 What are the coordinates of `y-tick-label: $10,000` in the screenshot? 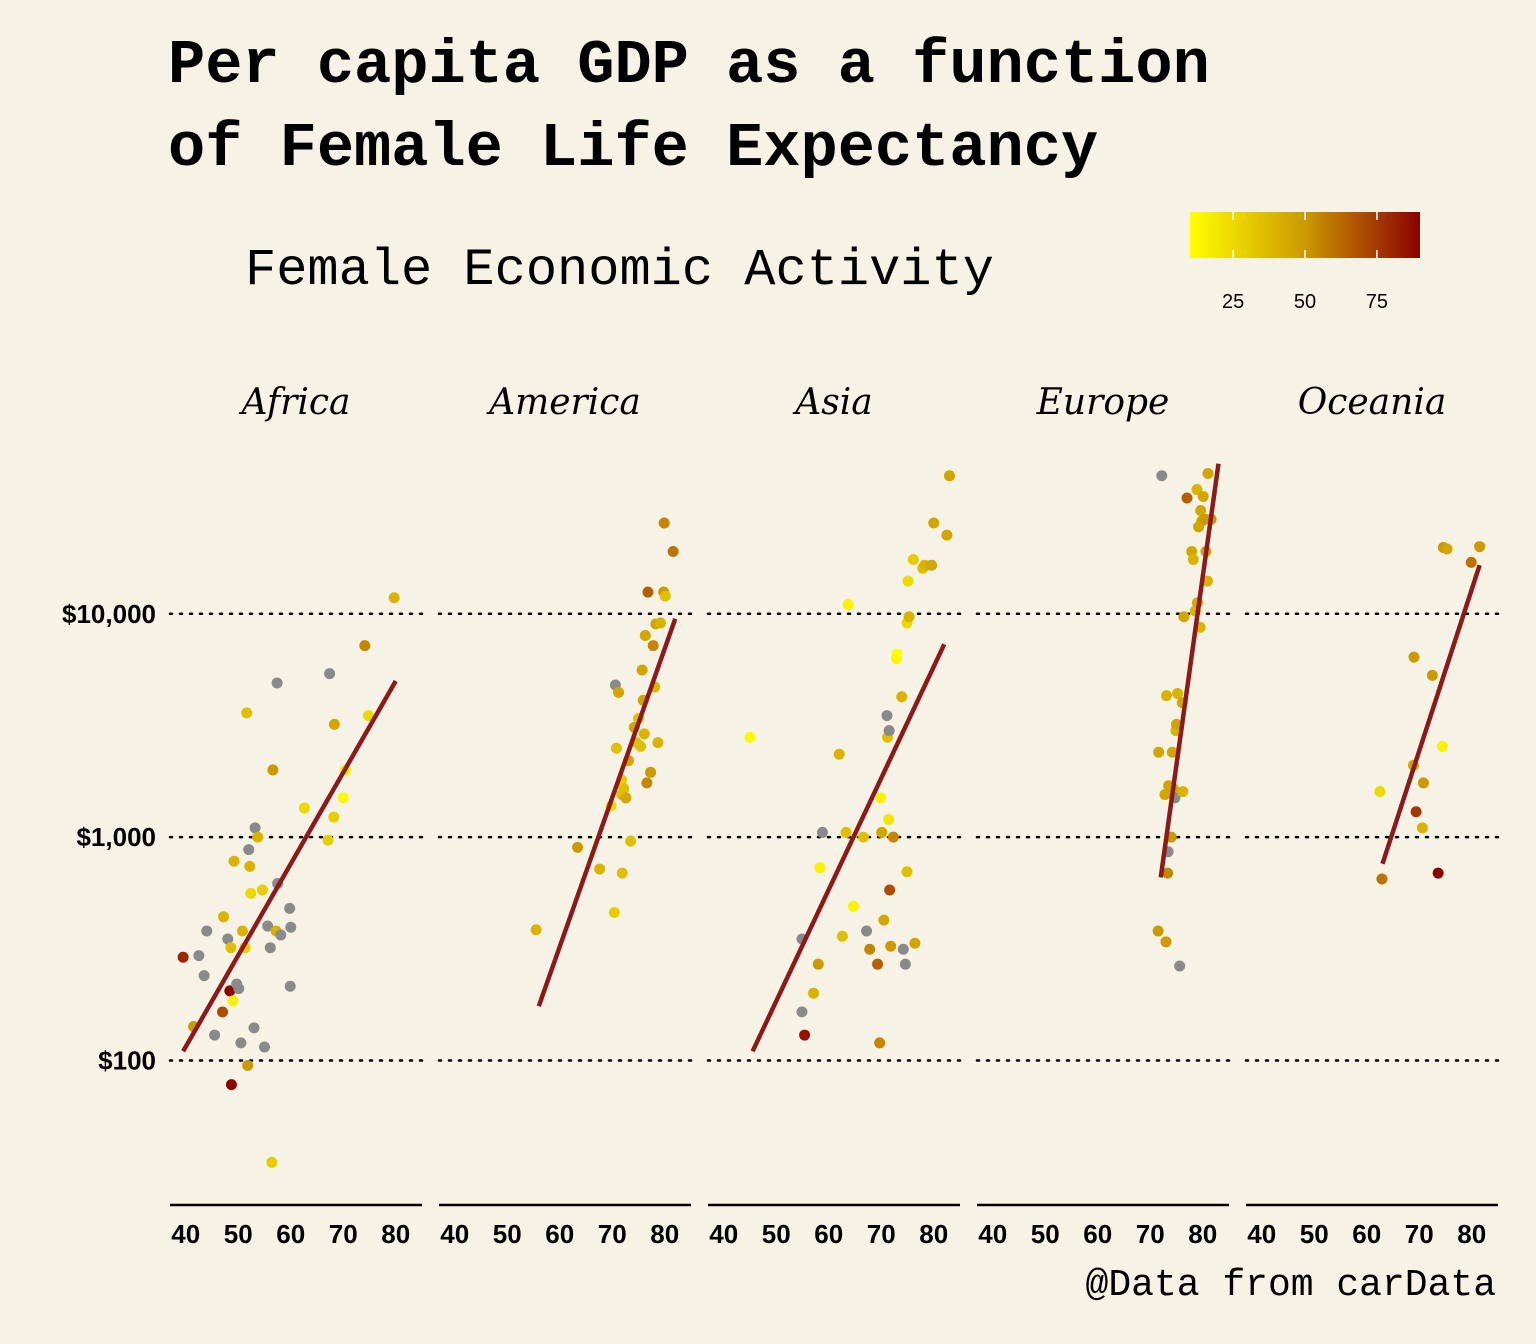 It's located at (109, 614).